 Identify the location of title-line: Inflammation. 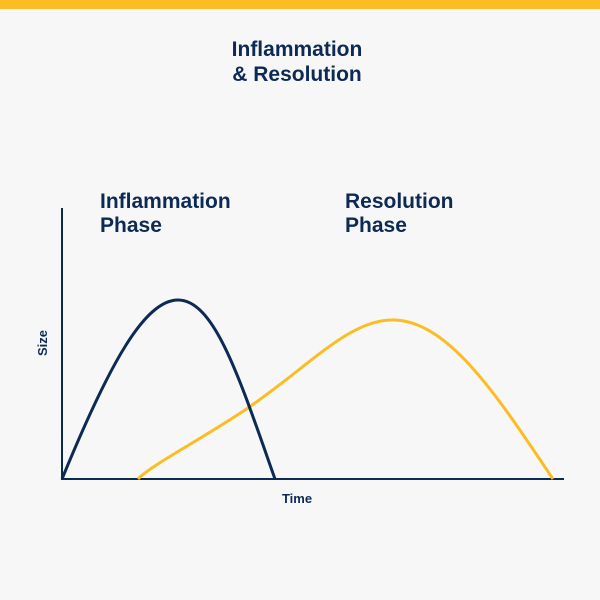
(297, 49).